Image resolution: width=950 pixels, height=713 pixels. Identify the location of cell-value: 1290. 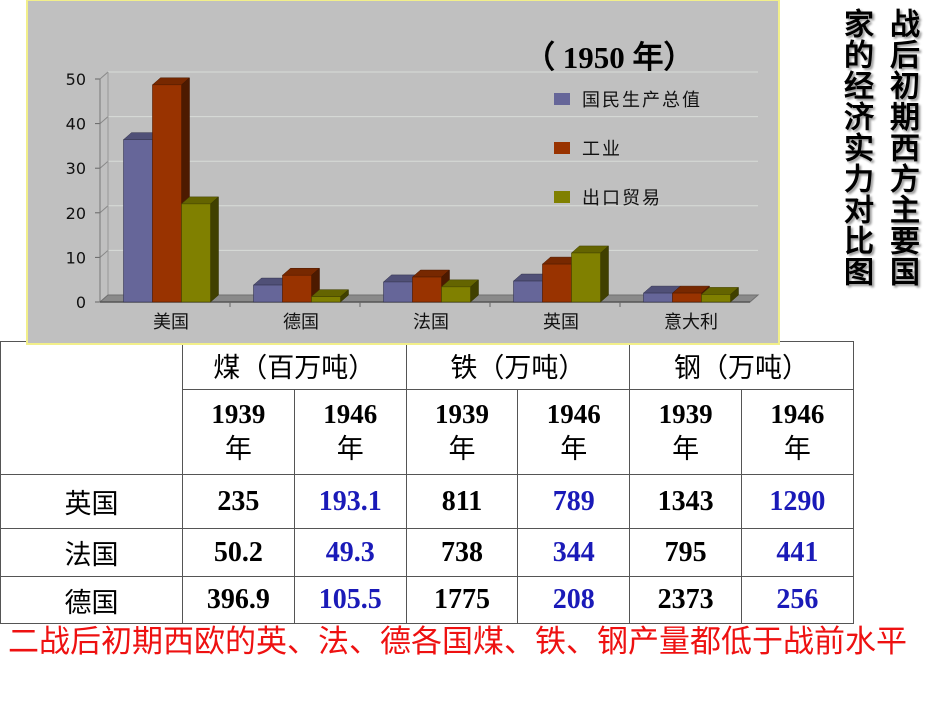
(797, 501).